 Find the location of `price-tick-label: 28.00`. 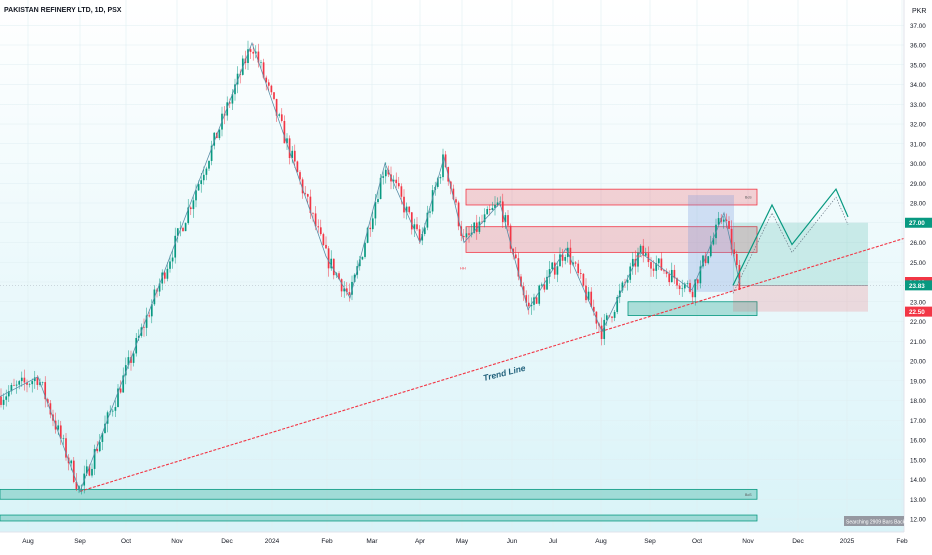

price-tick-label: 28.00 is located at coordinates (918, 204).